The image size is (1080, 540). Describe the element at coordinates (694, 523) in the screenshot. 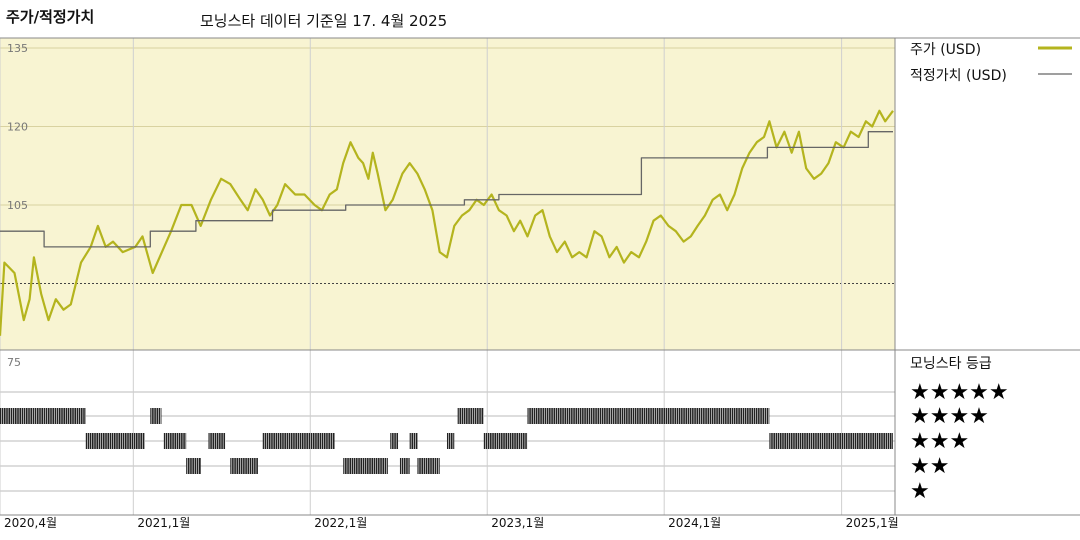

I see `x-tick-label: 2024,1월` at that location.